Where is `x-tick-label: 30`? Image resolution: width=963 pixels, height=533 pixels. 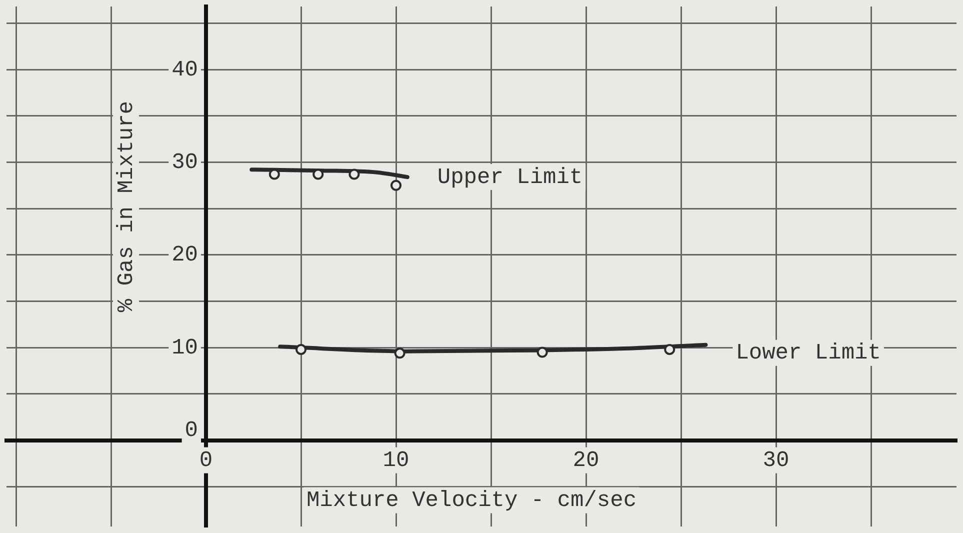 x-tick-label: 30 is located at coordinates (776, 461).